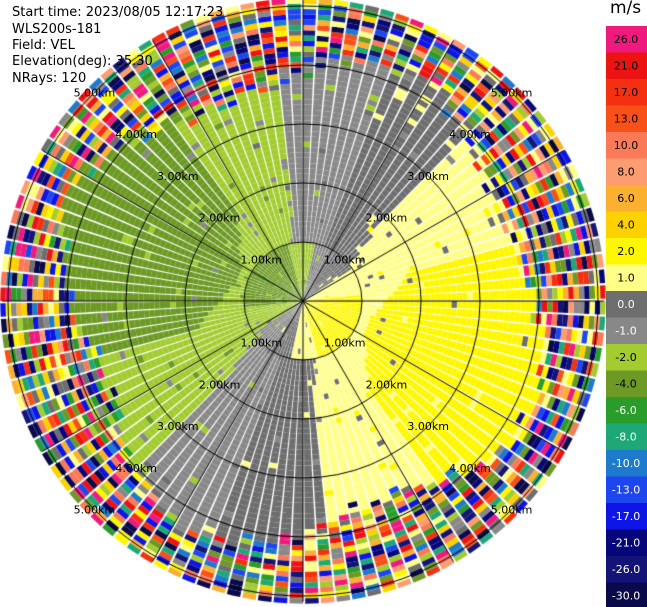 Image resolution: width=647 pixels, height=607 pixels. I want to click on colorbar-tick-label: -30.0, so click(626, 596).